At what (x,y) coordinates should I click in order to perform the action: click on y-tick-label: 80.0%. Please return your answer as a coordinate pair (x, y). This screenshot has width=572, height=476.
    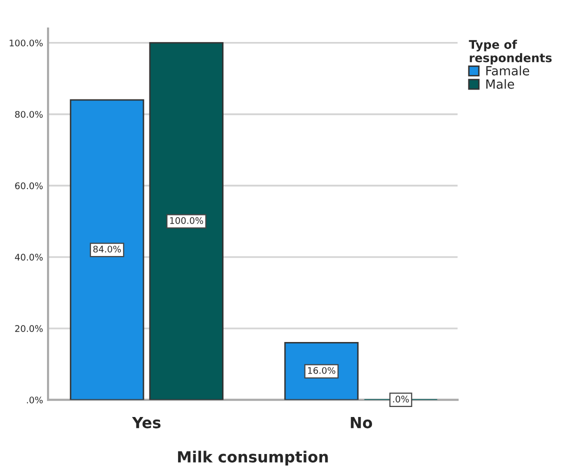
    Looking at the image, I should click on (29, 114).